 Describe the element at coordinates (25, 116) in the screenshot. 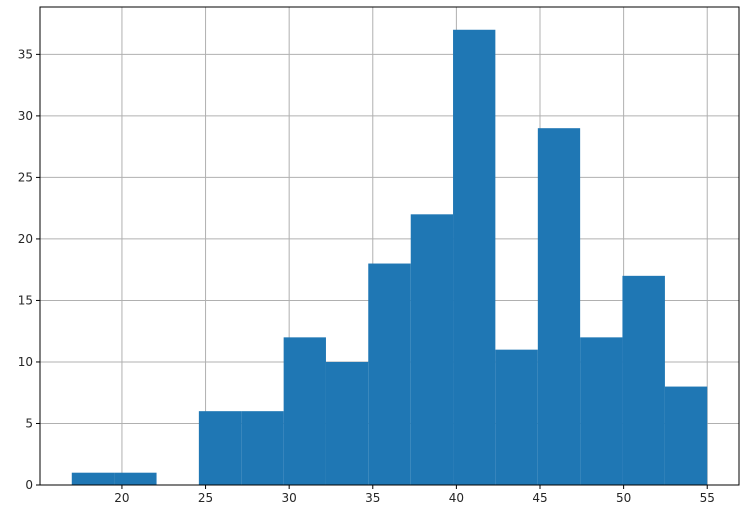

I see `y-tick-label: 30` at that location.